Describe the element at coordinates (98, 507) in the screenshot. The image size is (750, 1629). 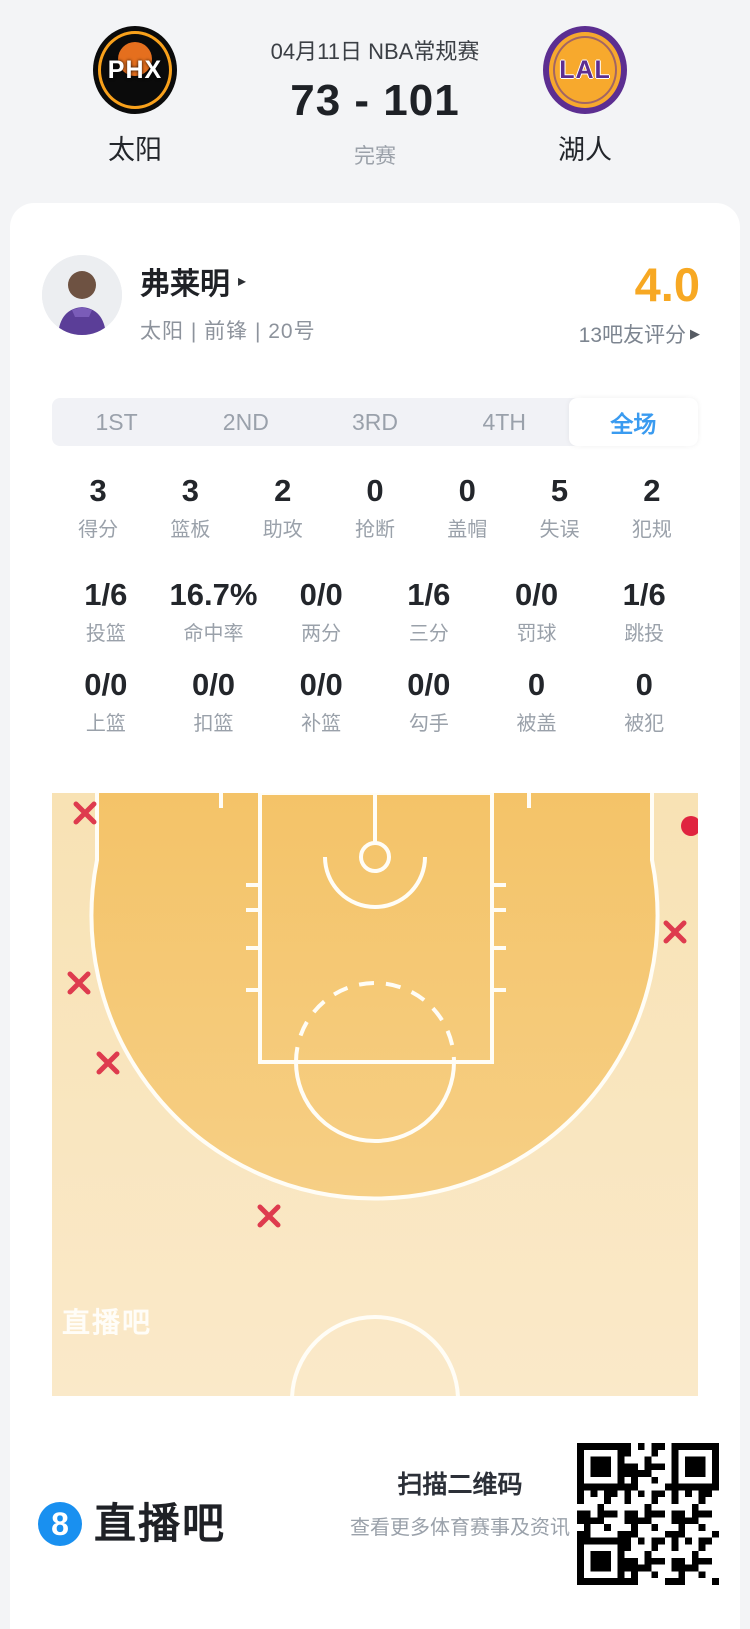
I see `stat-points: 3 得分` at that location.